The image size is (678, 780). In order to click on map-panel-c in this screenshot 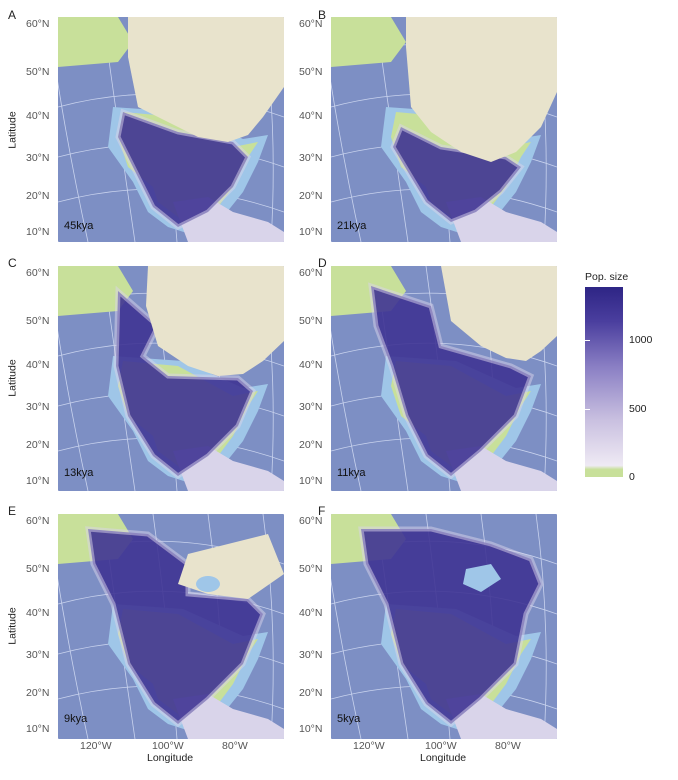, I will do `click(171, 378)`.